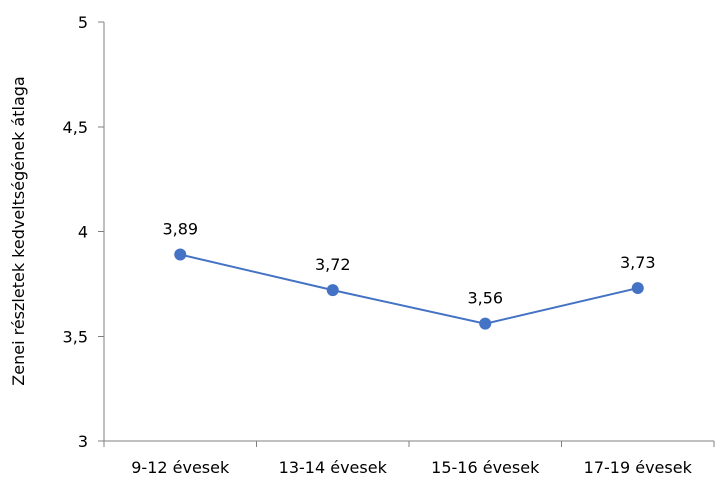 Image resolution: width=716 pixels, height=477 pixels. I want to click on x-tick-label: 15-16 évesek, so click(485, 467).